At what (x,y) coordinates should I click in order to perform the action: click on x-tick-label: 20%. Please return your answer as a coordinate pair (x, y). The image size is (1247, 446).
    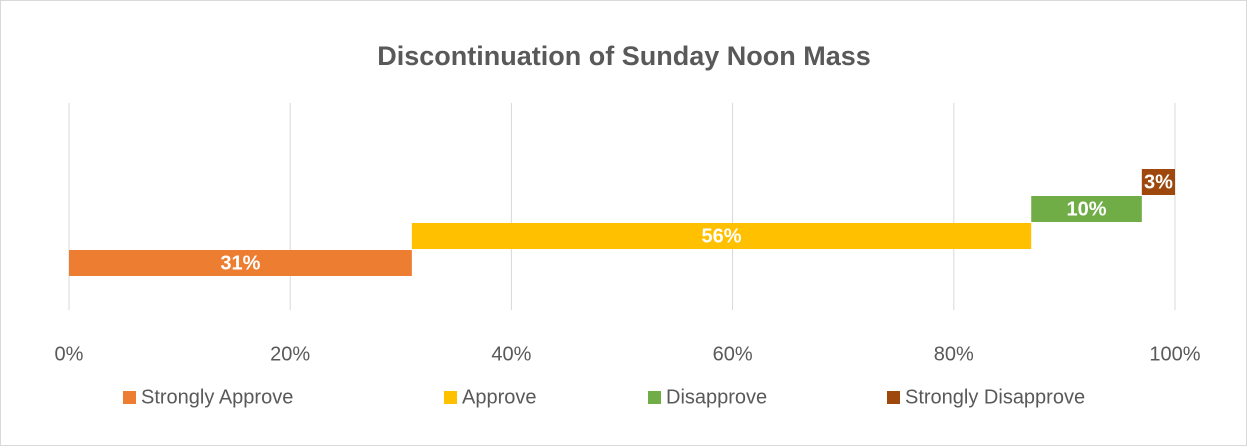
    Looking at the image, I should click on (290, 354).